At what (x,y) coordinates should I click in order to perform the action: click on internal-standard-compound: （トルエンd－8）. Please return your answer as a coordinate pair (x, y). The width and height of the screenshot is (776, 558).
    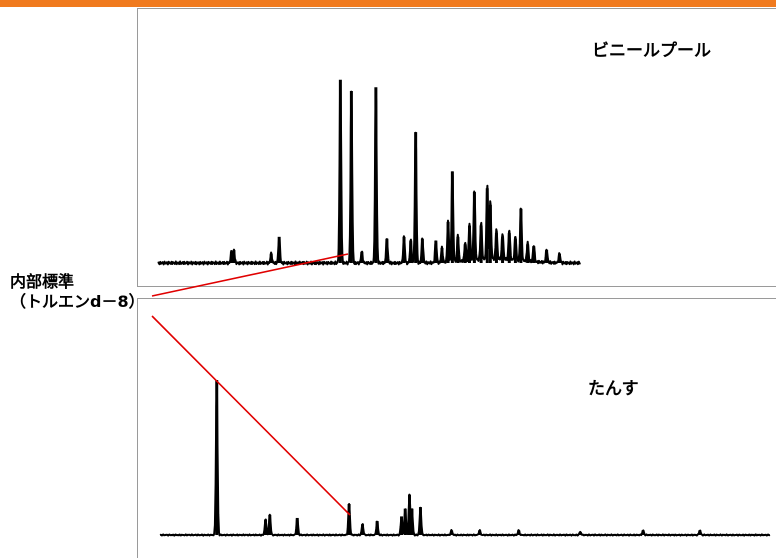
    Looking at the image, I should click on (77, 301).